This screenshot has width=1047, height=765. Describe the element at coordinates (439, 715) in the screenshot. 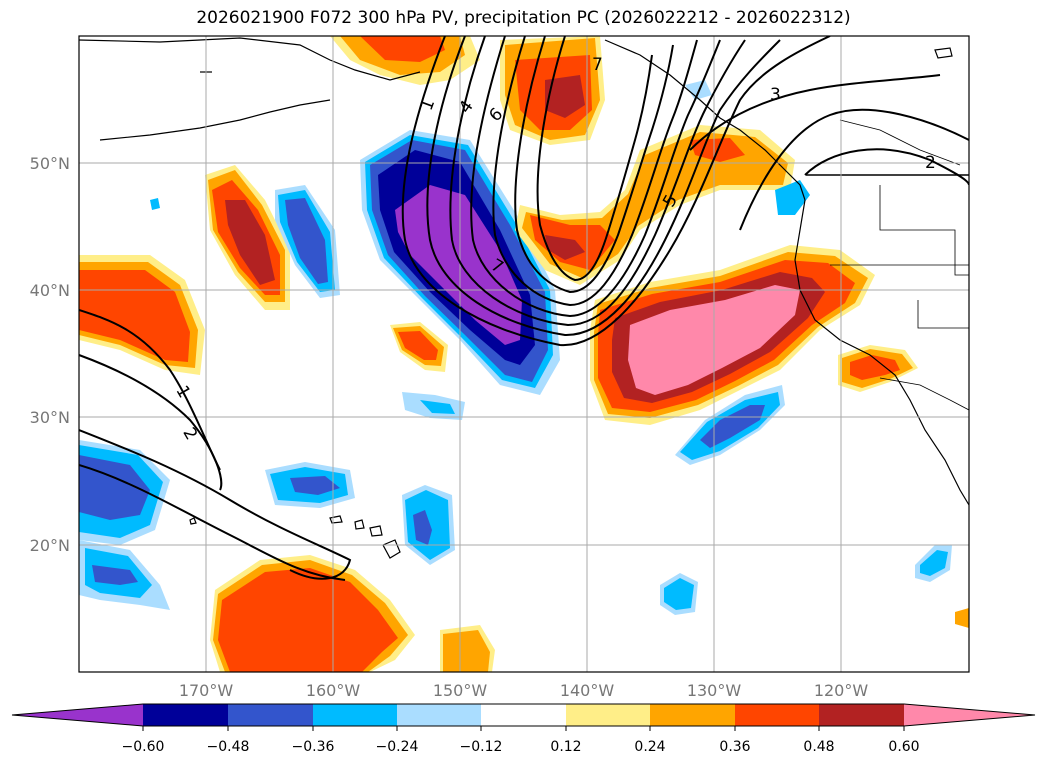

I see `colorbar-bin-neg024` at that location.